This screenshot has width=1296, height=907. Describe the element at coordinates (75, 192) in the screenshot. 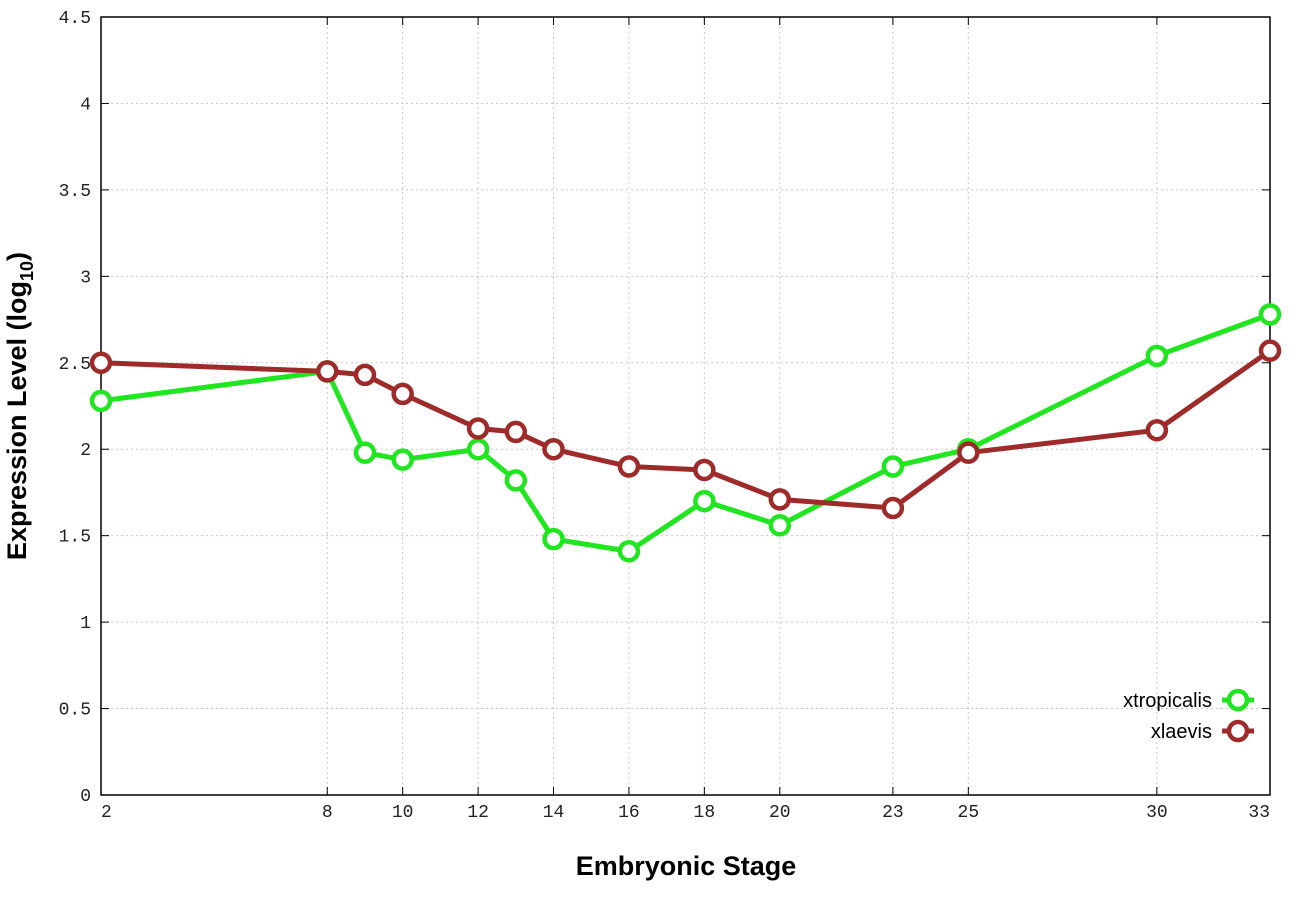

I see `y-tick-label: 3.5` at that location.